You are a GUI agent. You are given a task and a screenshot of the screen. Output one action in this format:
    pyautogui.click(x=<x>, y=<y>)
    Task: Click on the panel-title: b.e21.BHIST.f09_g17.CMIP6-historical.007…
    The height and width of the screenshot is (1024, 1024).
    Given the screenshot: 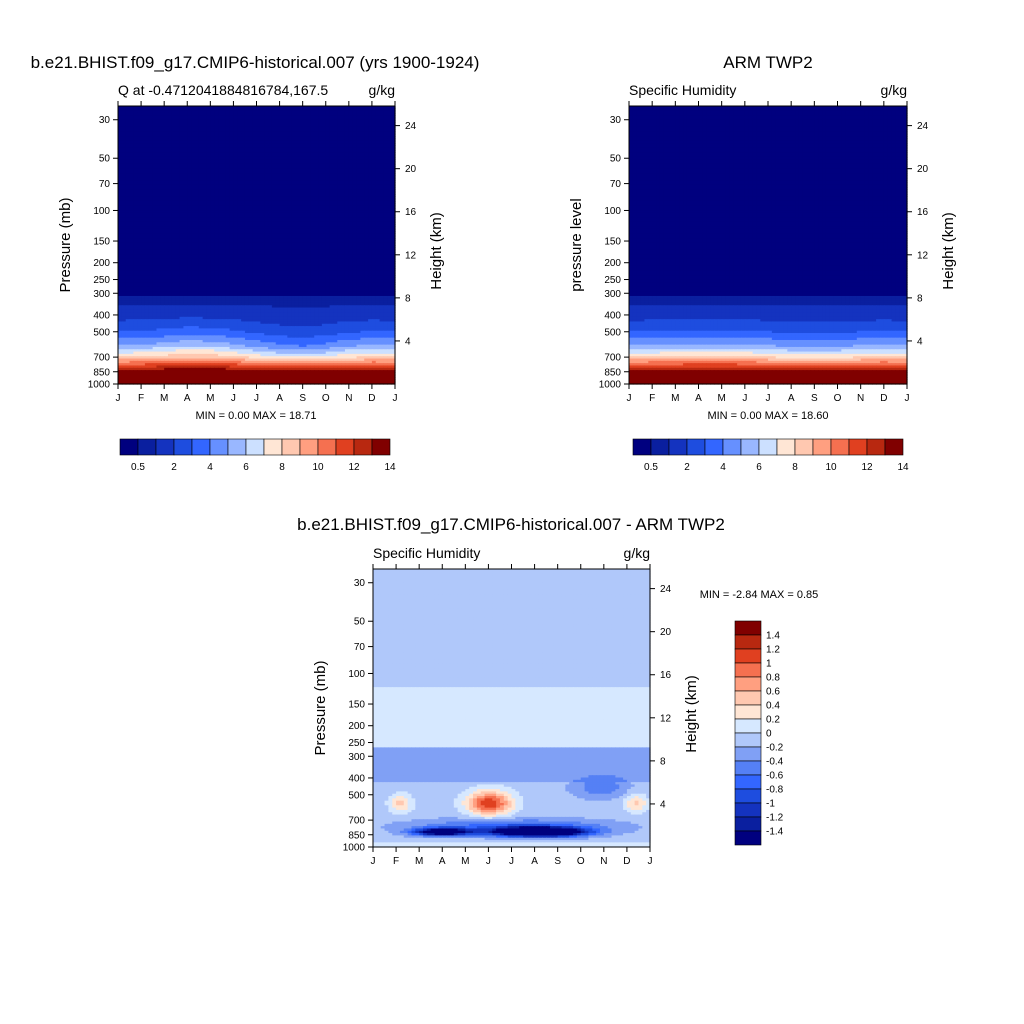 What is the action you would take?
    pyautogui.click(x=255, y=62)
    